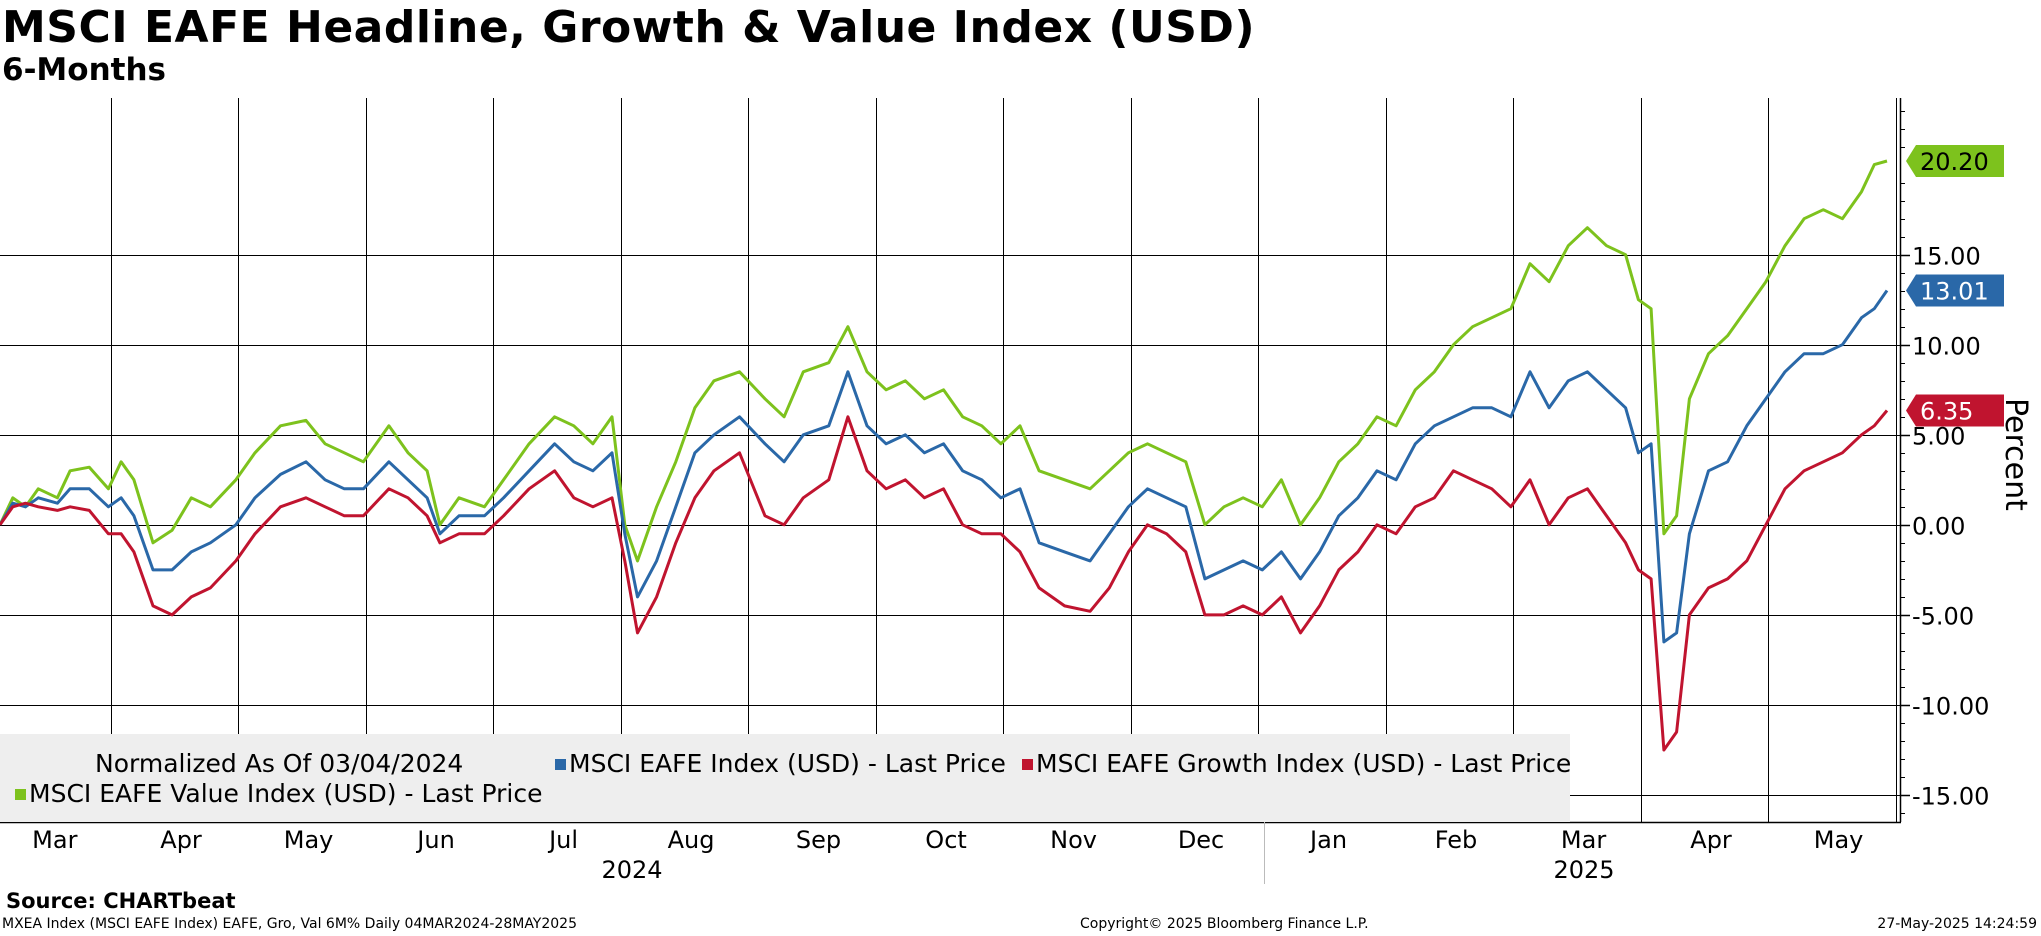 The width and height of the screenshot is (2041, 936). I want to click on legend-note: Normalized As Of 03/04/2024, so click(279, 763).